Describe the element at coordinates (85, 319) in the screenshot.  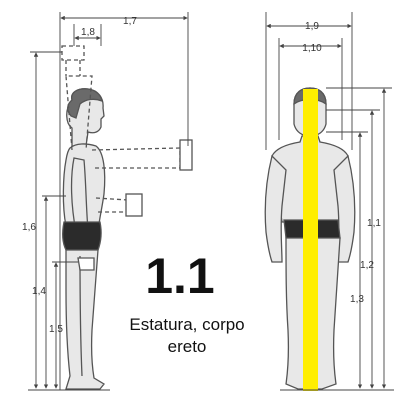
I see `side-legs` at that location.